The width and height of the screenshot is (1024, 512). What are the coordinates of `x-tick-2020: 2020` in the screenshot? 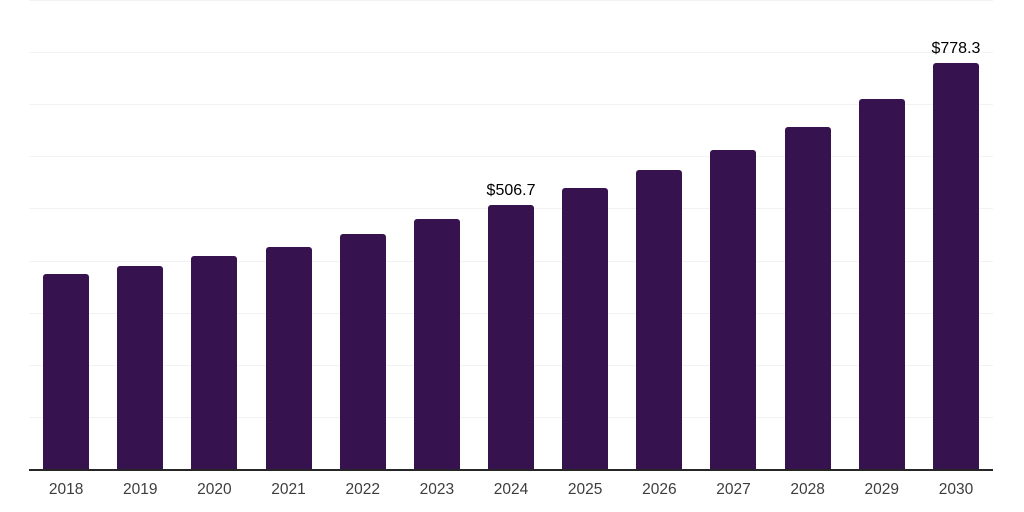 It's located at (214, 489).